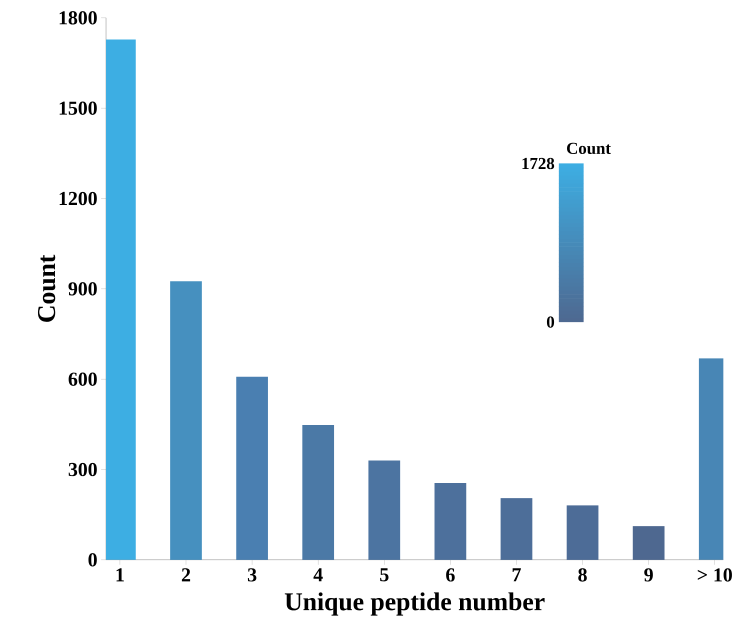  What do you see at coordinates (78, 108) in the screenshot?
I see `y-tick-label: 1500` at bounding box center [78, 108].